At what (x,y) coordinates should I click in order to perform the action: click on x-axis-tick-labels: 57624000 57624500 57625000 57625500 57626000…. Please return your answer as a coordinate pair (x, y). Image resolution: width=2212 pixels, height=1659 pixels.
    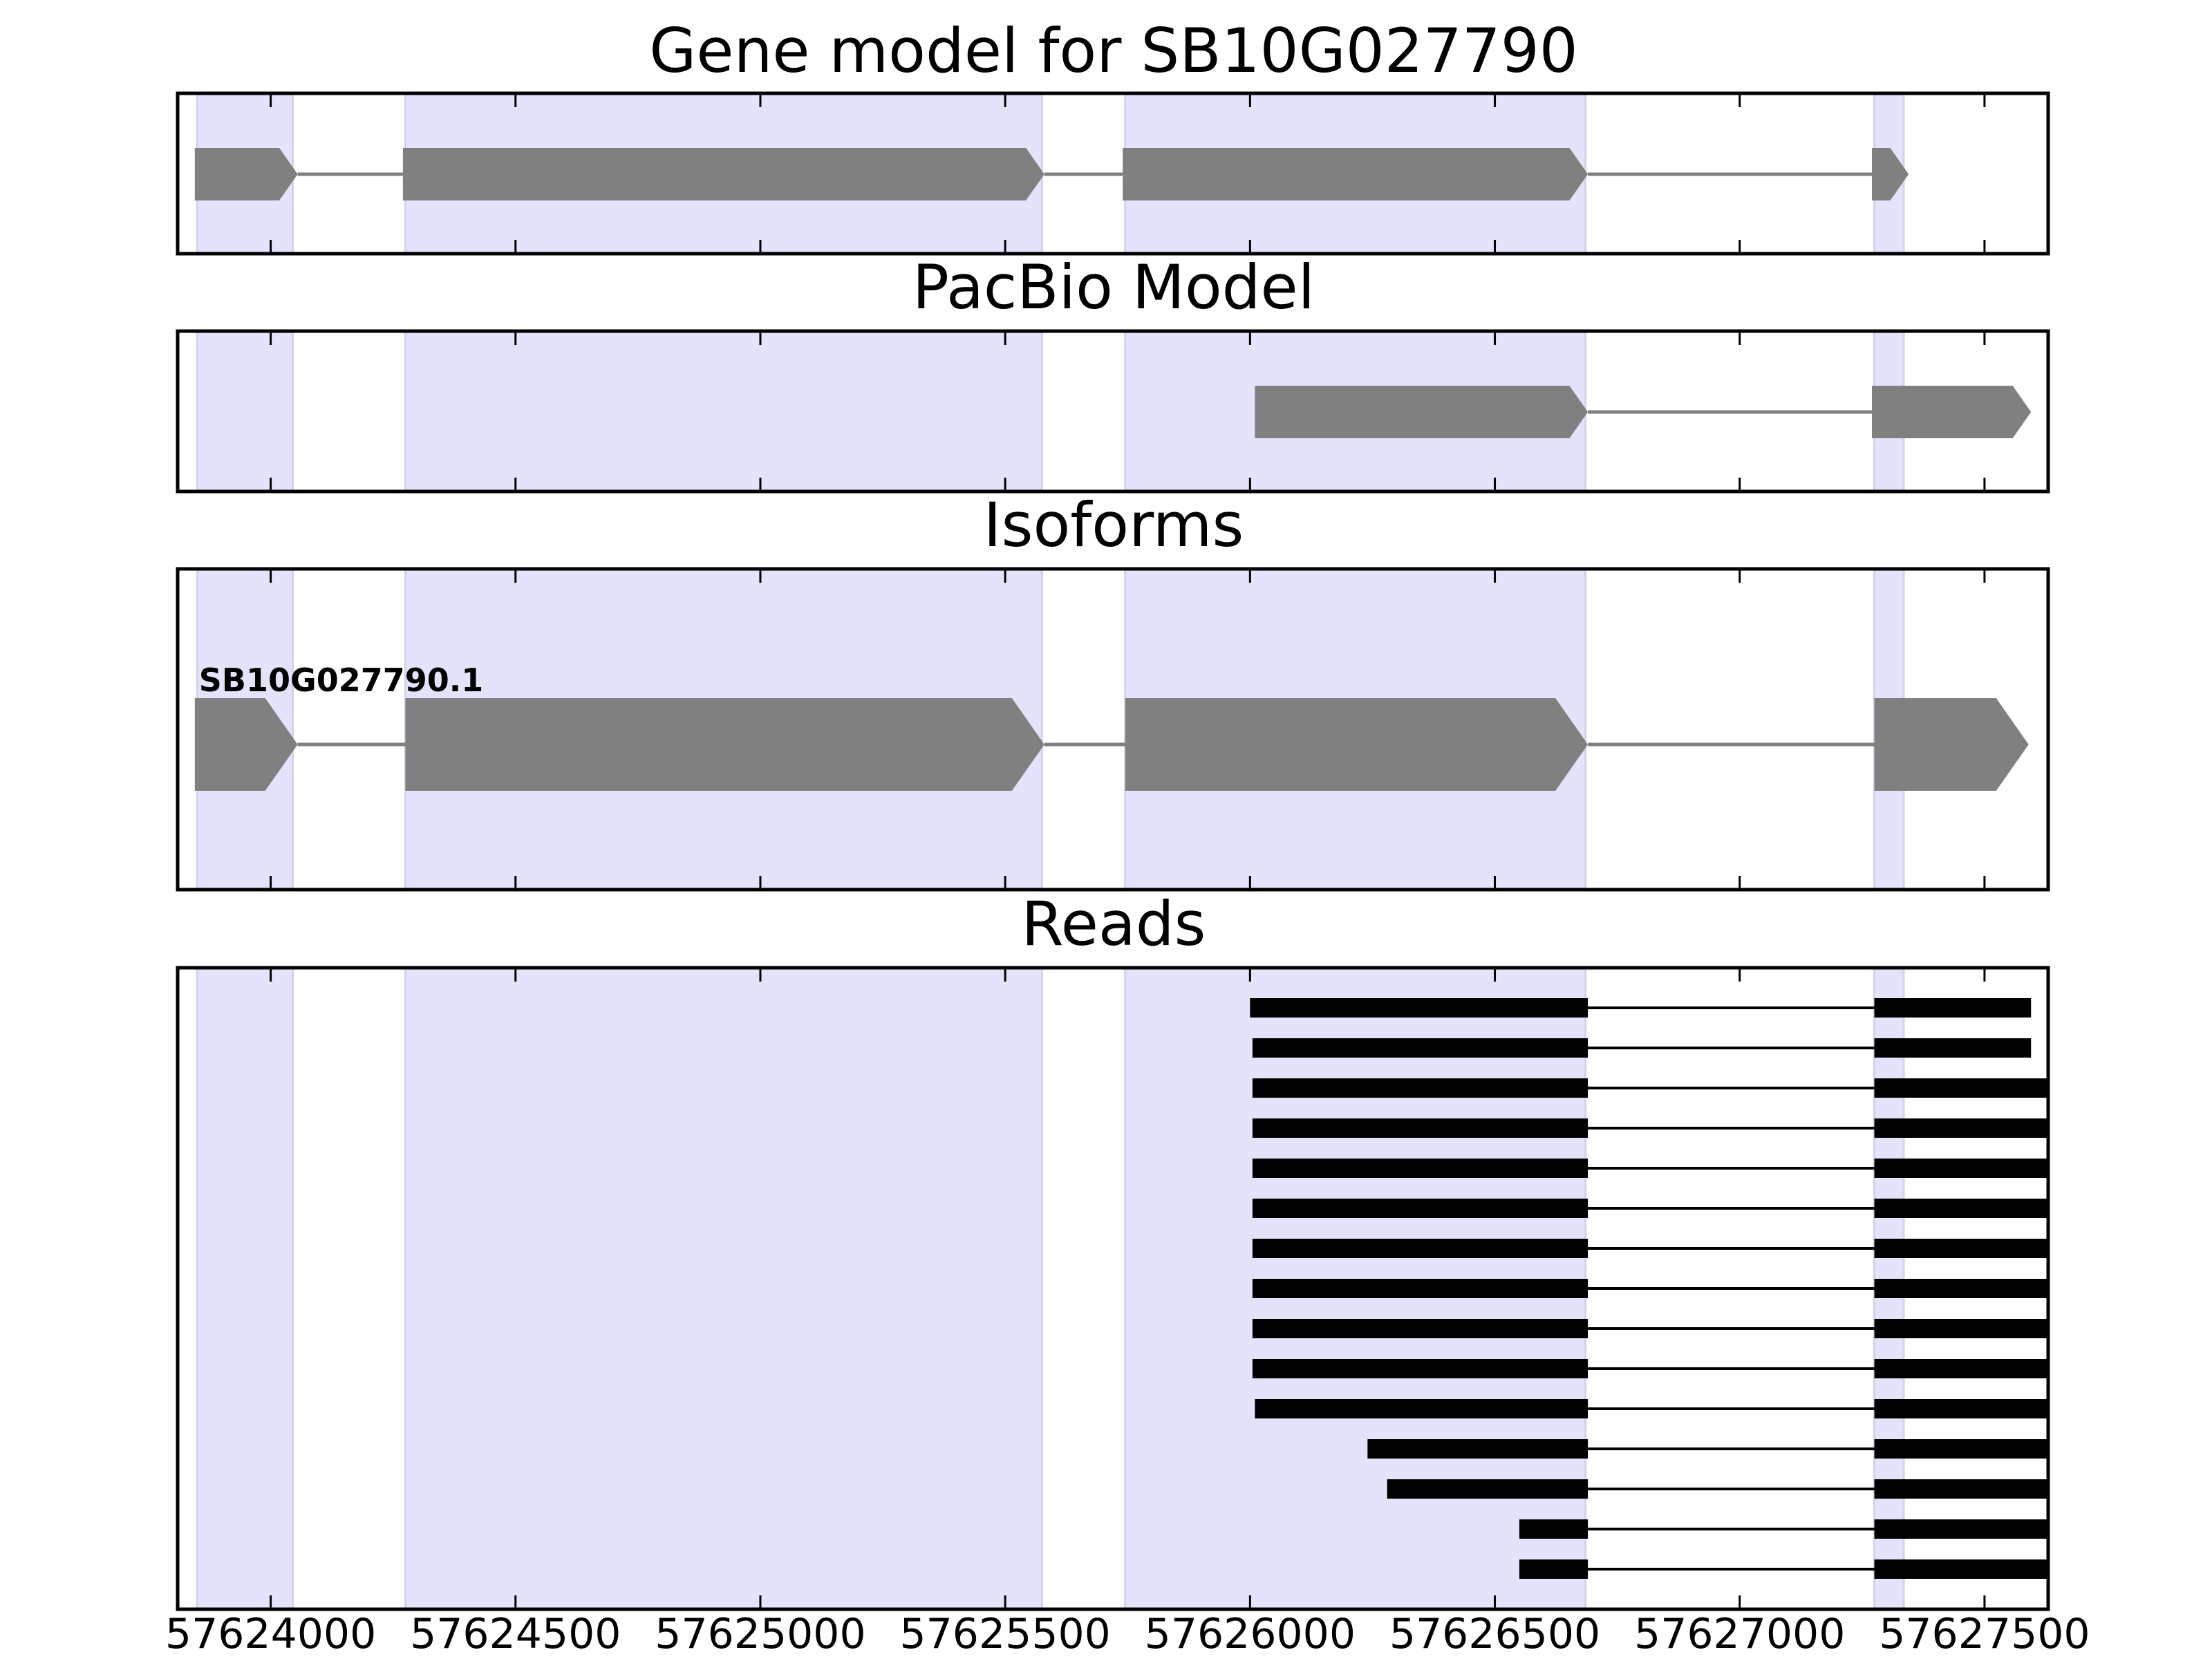
    Looking at the image, I should click on (1127, 1634).